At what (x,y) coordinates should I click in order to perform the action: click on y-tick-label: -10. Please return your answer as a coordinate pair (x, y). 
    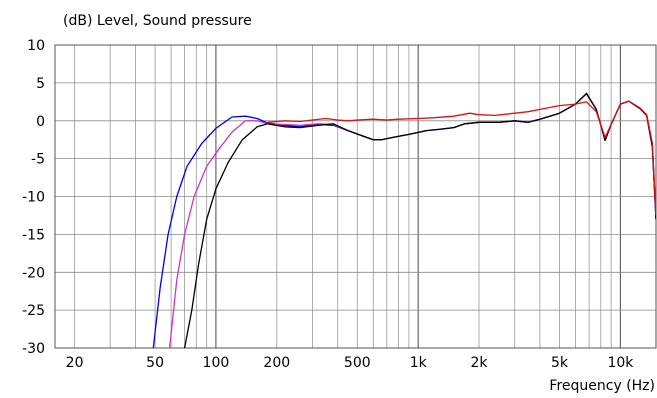
    Looking at the image, I should click on (33, 198).